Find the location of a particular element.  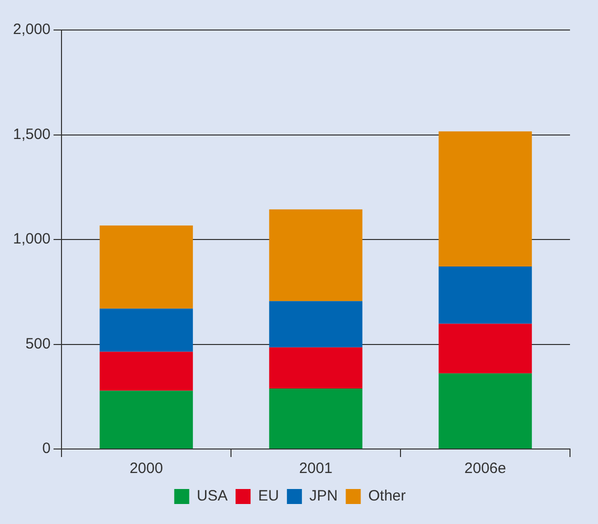

legend-label: Other is located at coordinates (387, 496).